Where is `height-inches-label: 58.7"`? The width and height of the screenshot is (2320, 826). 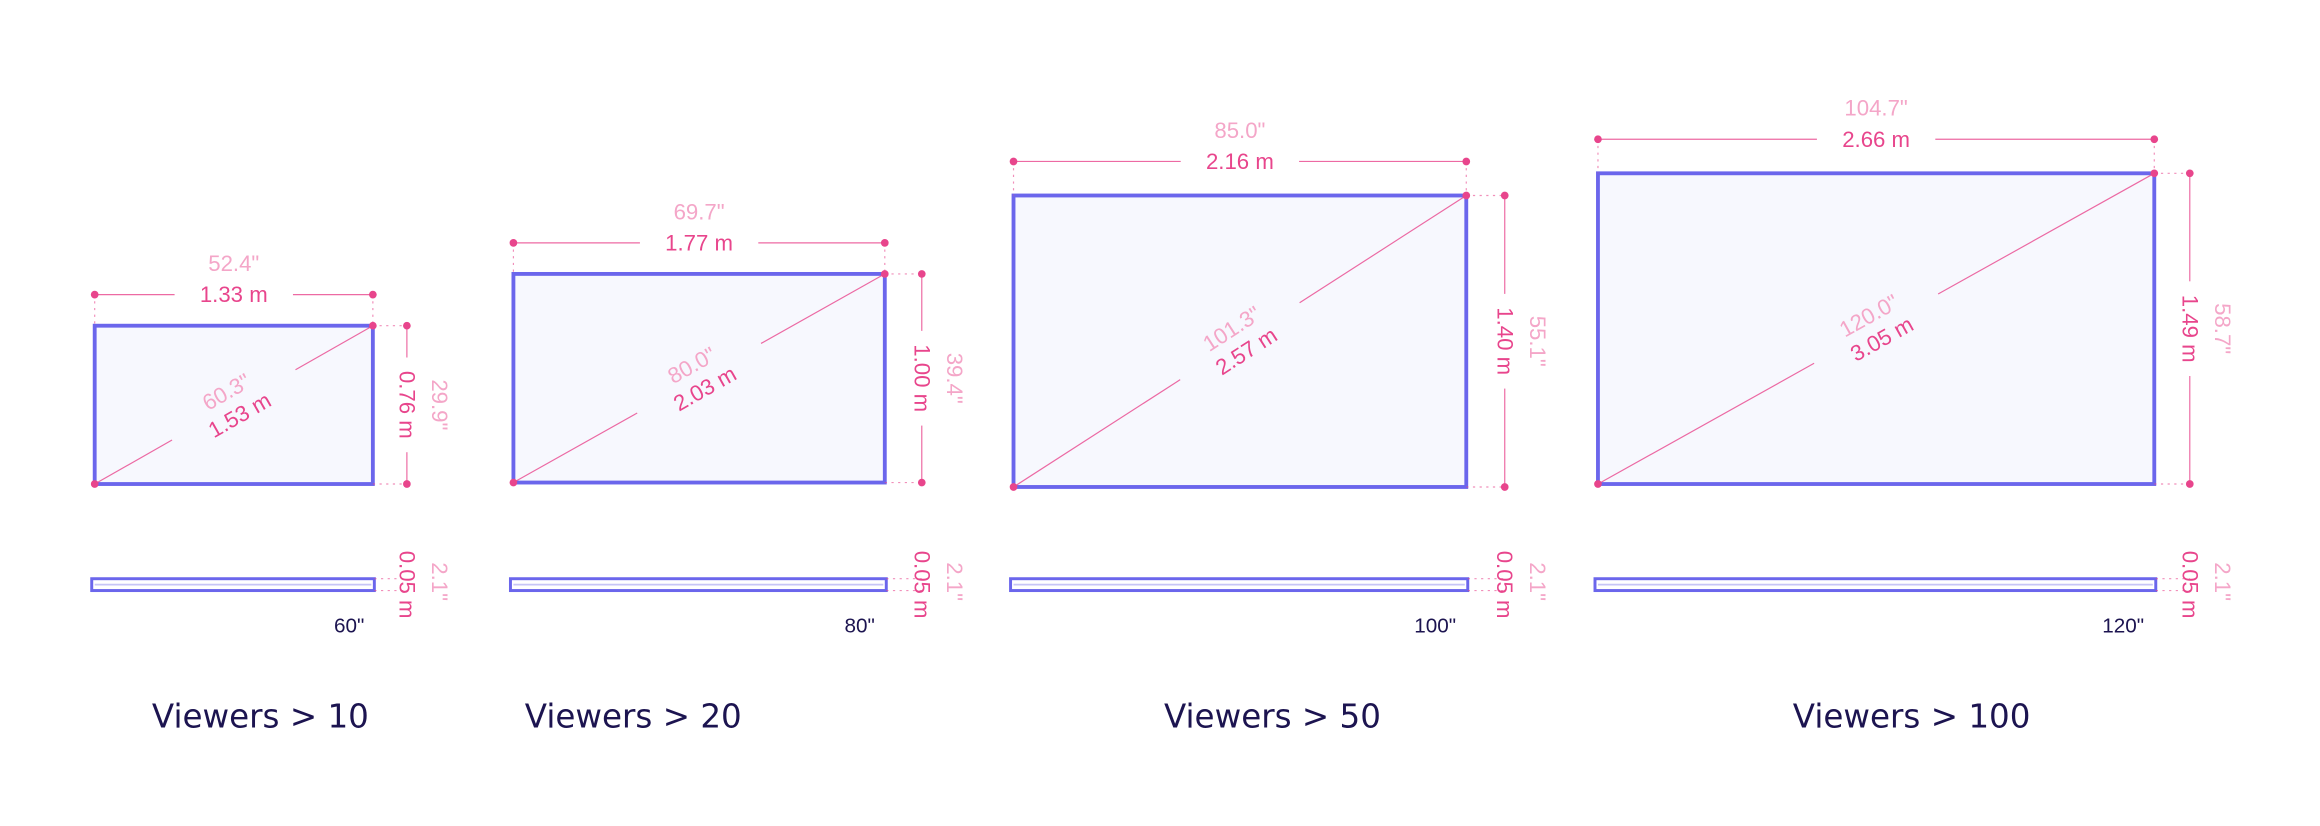
height-inches-label: 58.7" is located at coordinates (2222, 328).